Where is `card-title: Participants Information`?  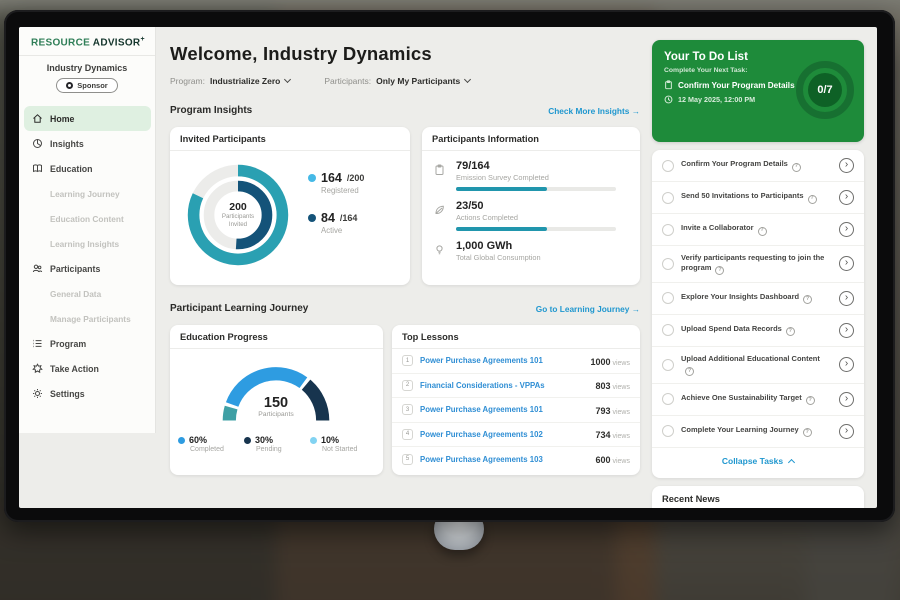 card-title: Participants Information is located at coordinates (531, 139).